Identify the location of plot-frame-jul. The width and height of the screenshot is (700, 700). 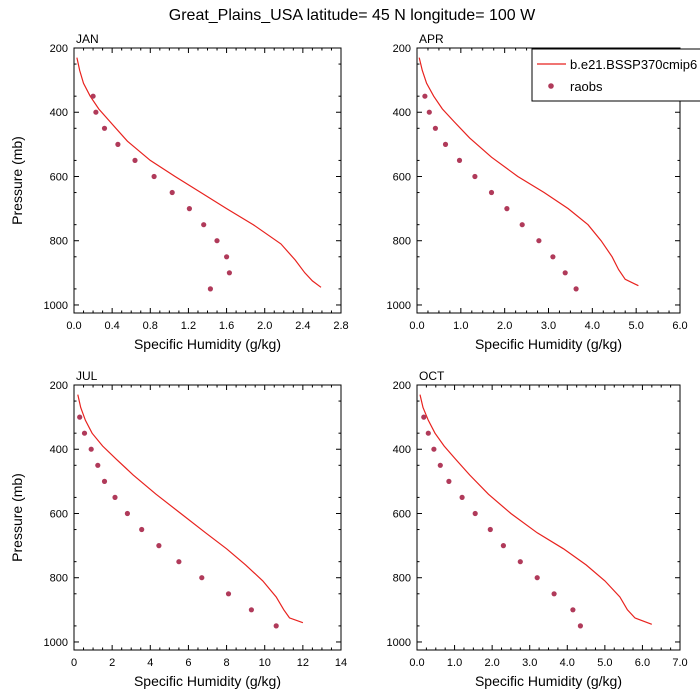
(207, 517).